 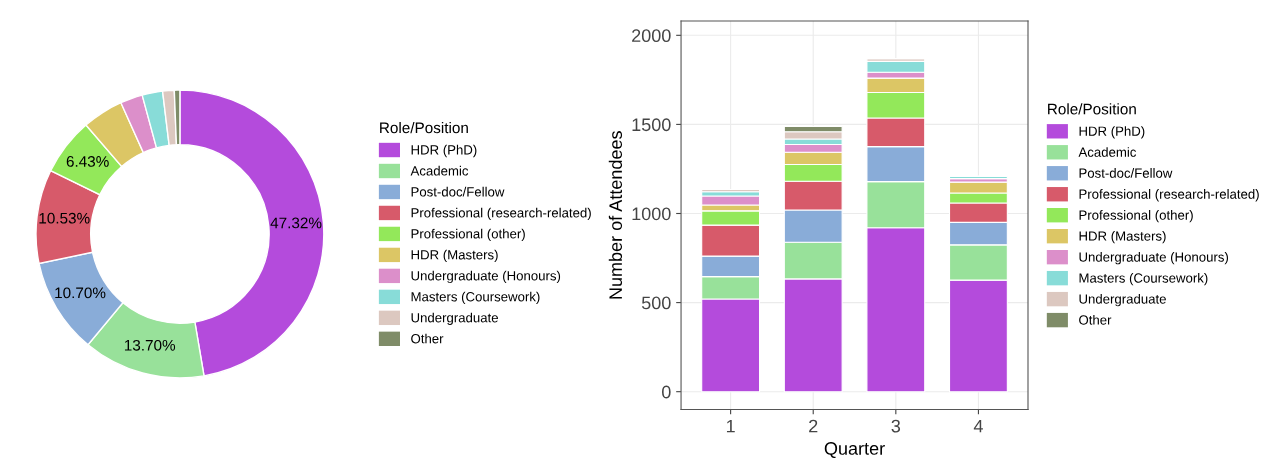 I want to click on y-axis-title: Number of Attendees, so click(x=615, y=215).